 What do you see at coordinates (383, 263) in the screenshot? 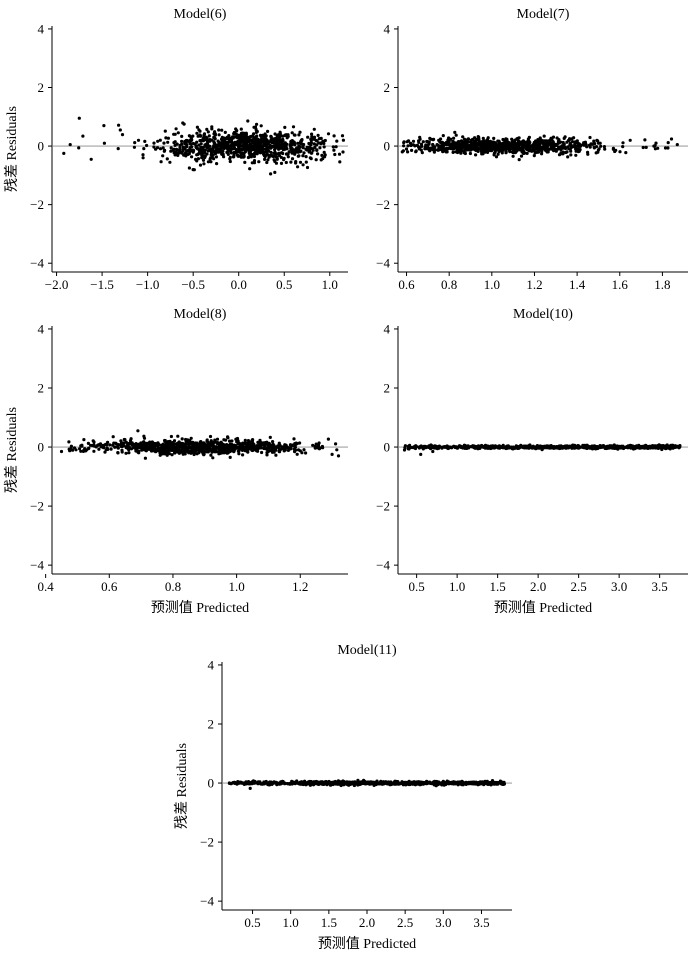
I see `y-tick-label: −4` at bounding box center [383, 263].